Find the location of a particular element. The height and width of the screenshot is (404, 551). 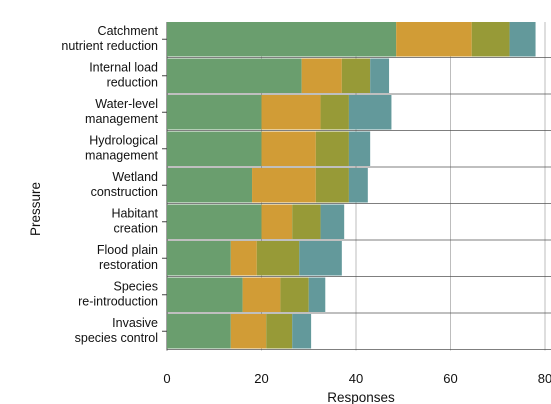

x-tick-label: 40 is located at coordinates (356, 378).